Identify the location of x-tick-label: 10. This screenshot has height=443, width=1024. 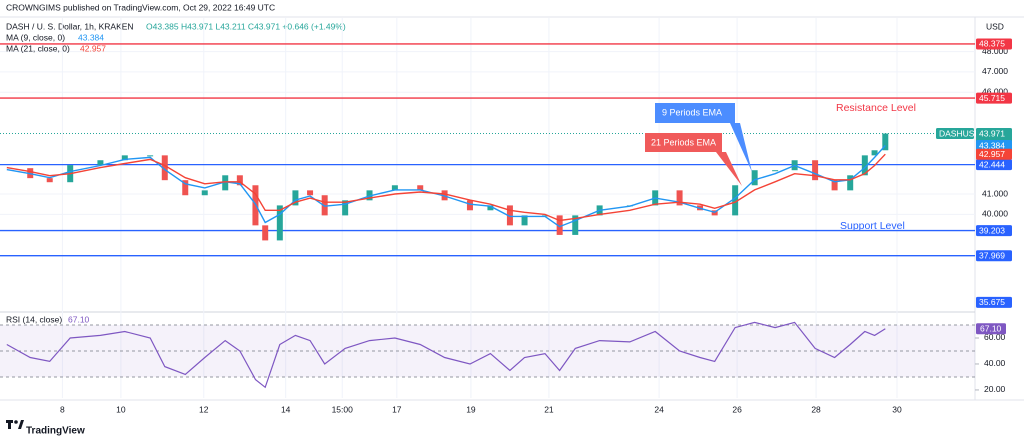
(121, 409).